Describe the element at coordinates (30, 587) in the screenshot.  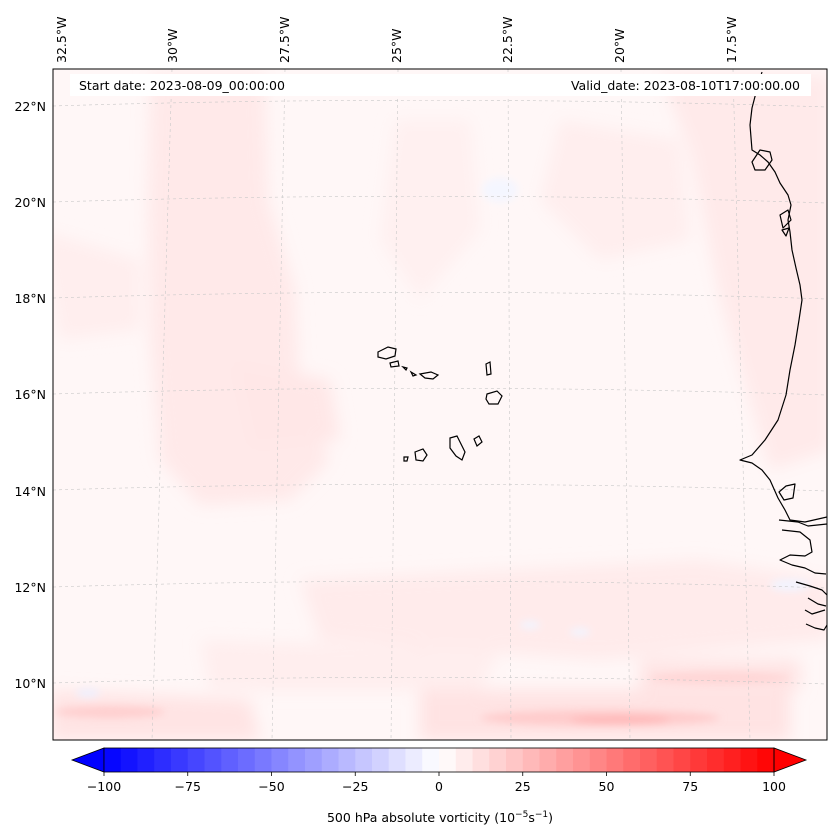
I see `lat-label-12n: 12°N` at that location.